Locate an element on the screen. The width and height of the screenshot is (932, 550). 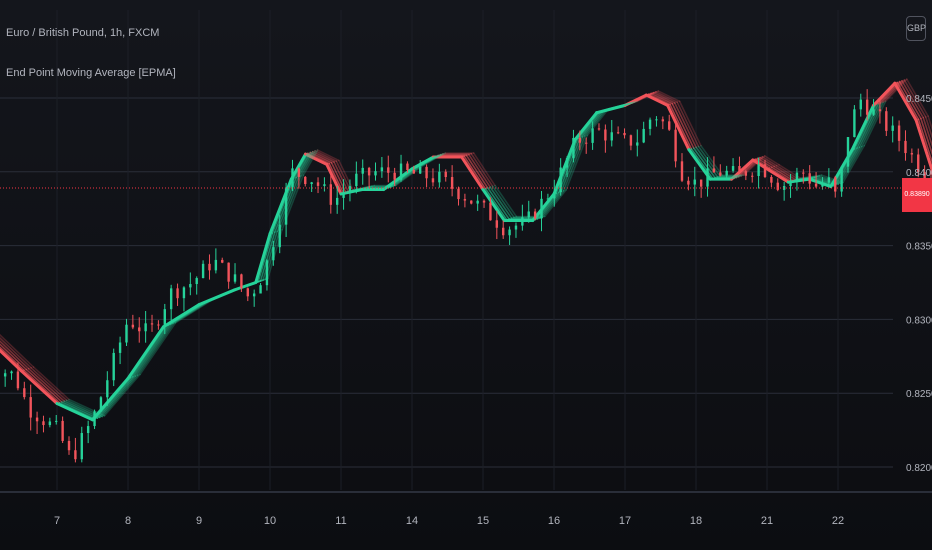
x-tick-label: 17 is located at coordinates (625, 521).